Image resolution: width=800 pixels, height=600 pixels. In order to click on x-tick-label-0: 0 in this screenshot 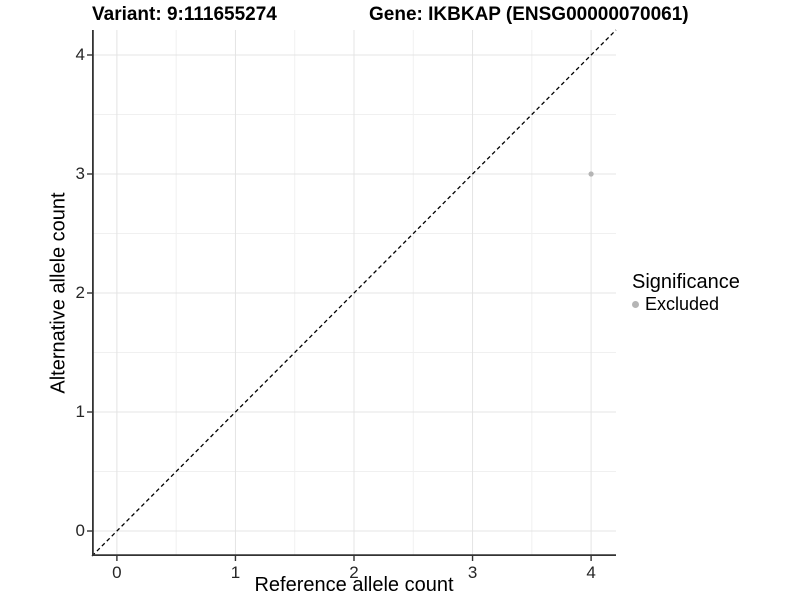, I will do `click(117, 572)`.